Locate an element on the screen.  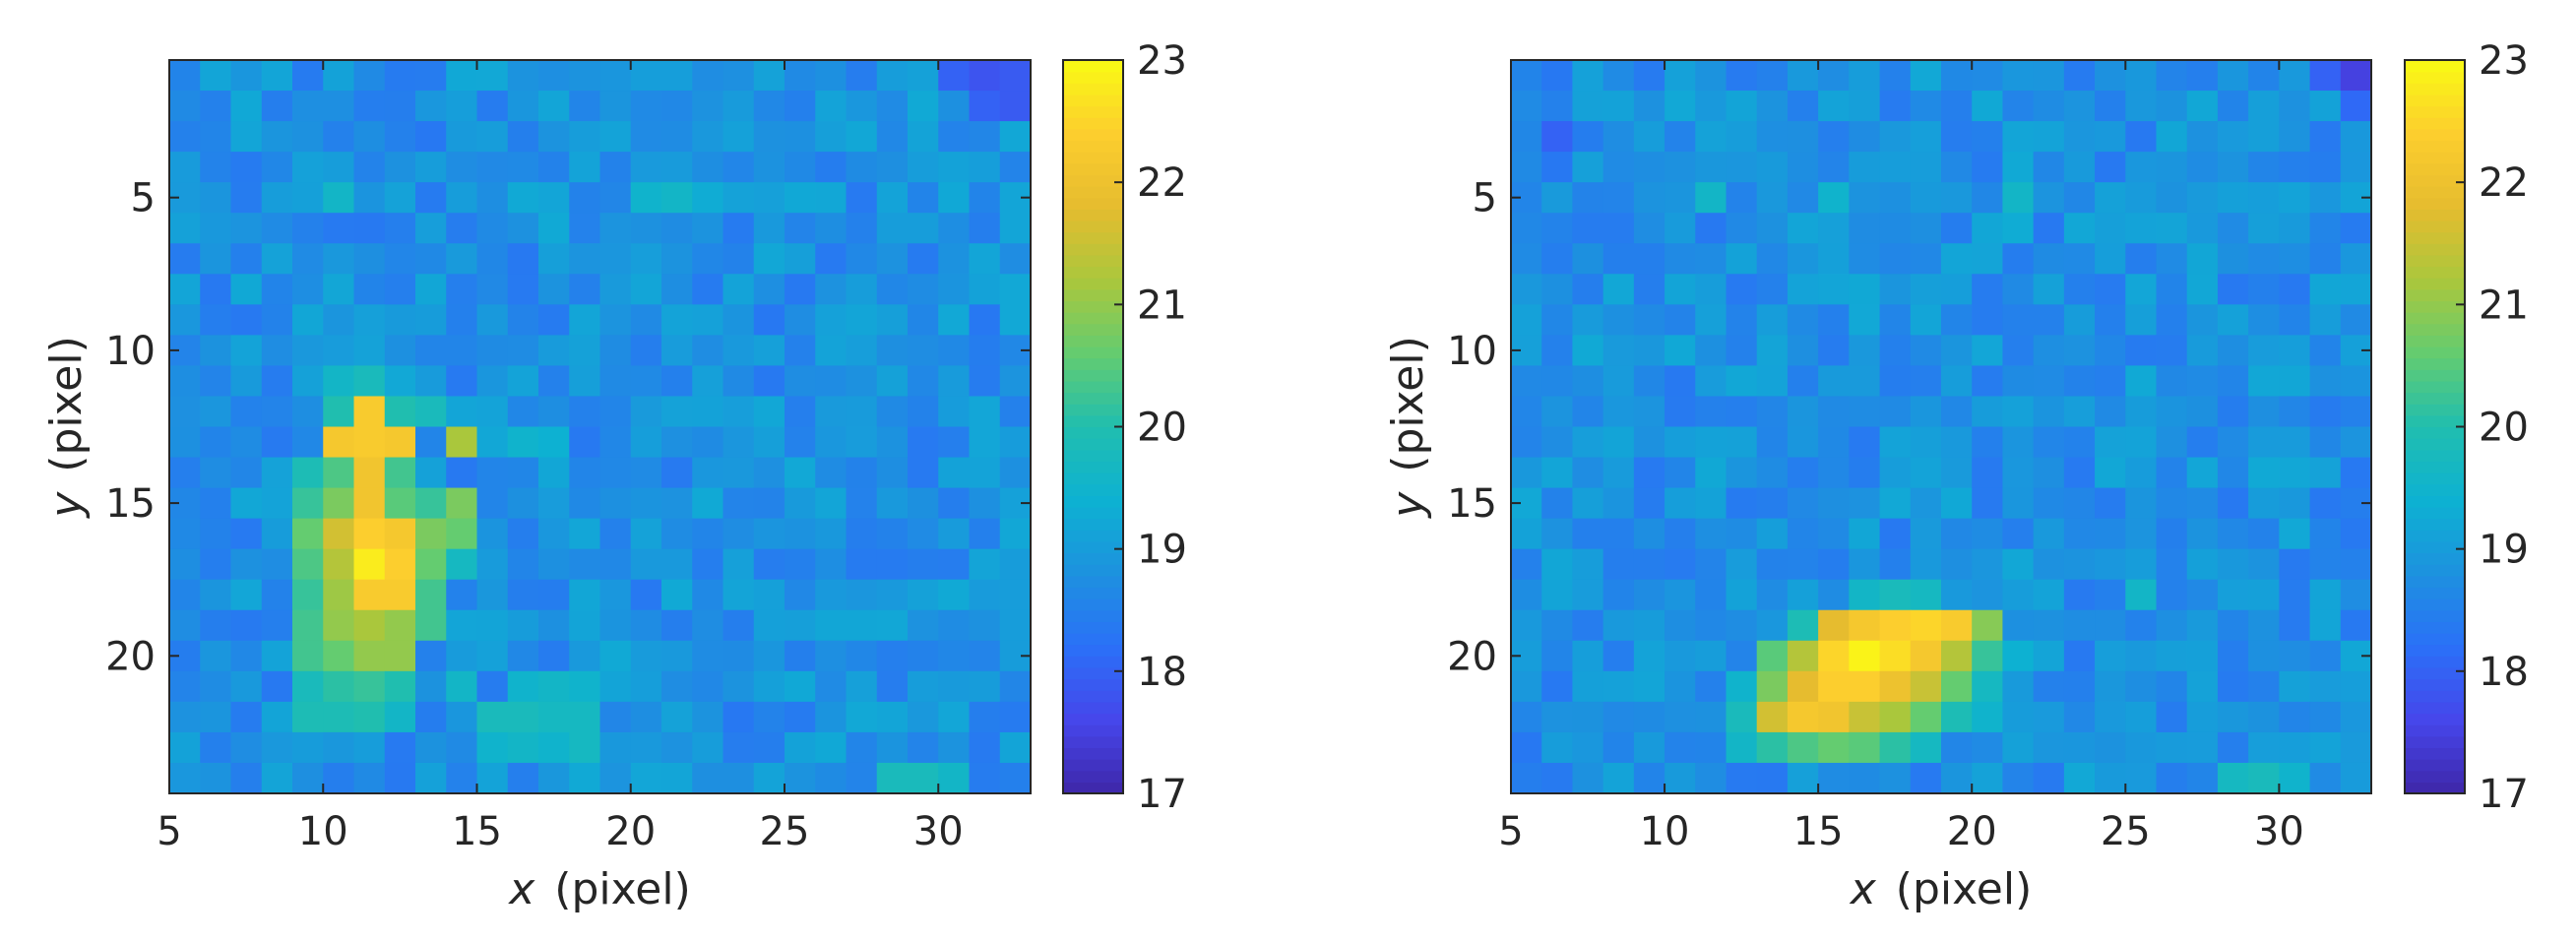
x-tick-label: 20 is located at coordinates (1972, 831).